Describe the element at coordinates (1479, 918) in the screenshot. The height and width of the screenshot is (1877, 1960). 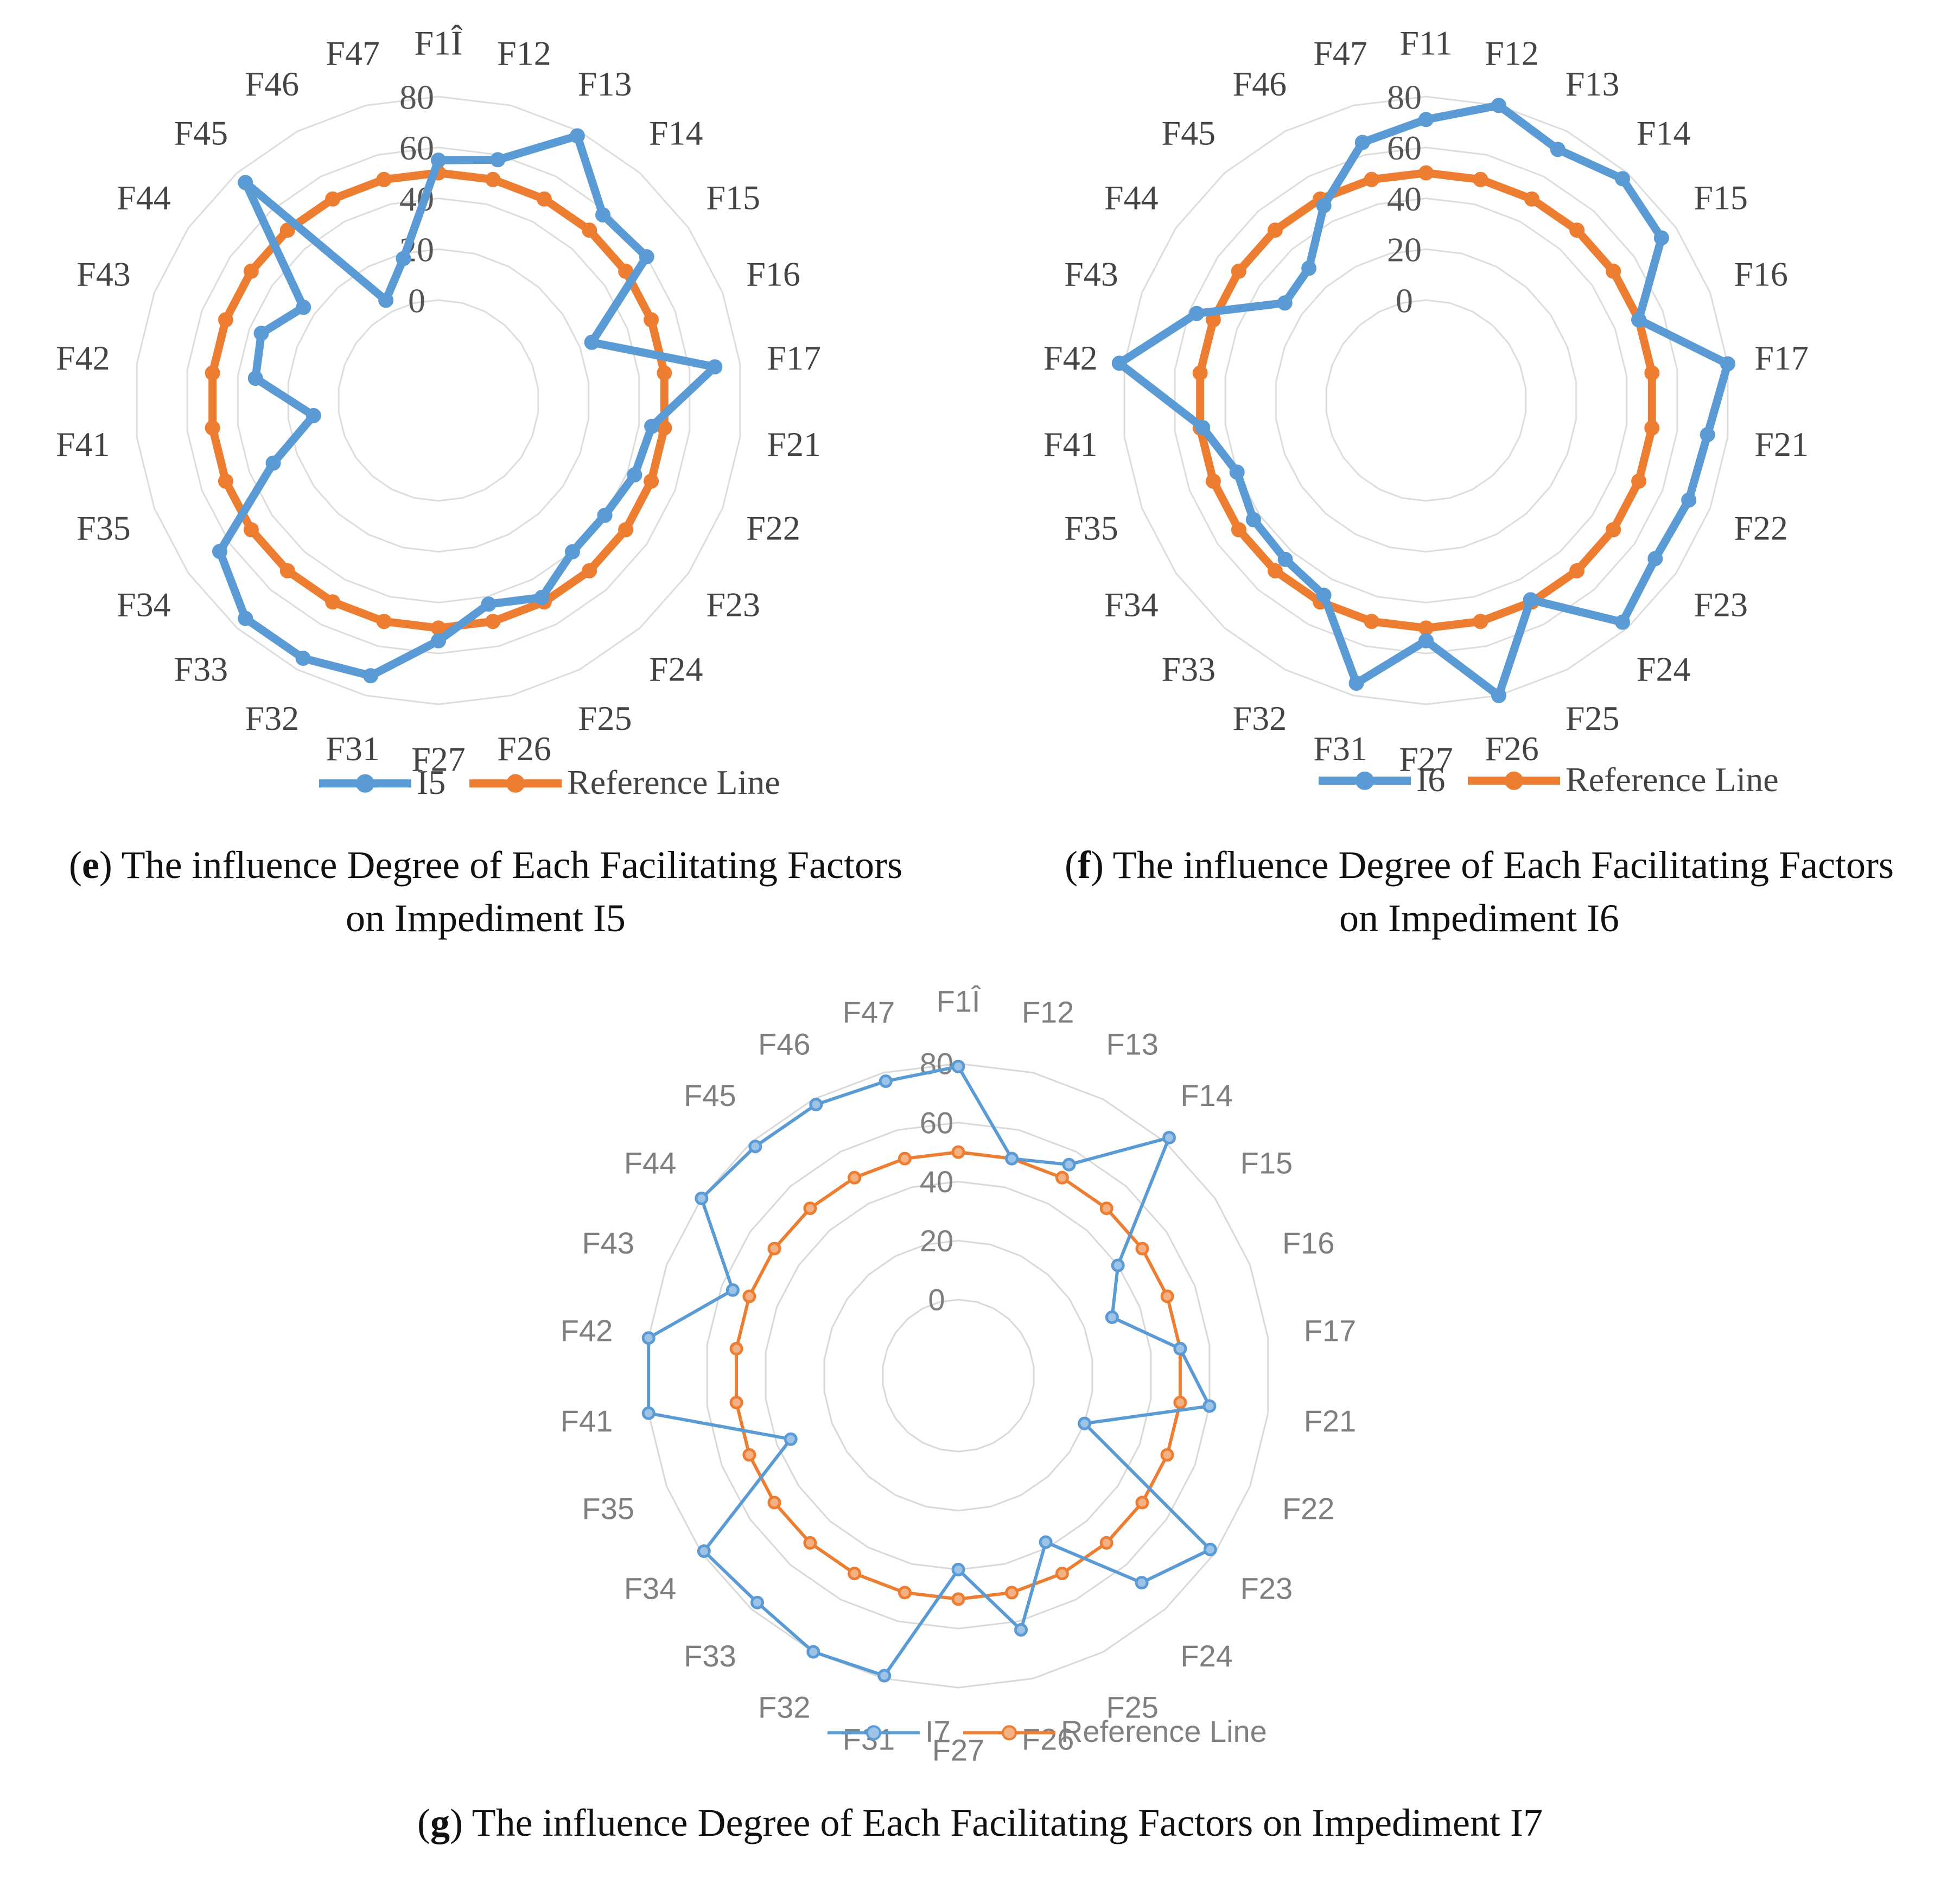
I see `caption-f-line2: on Impediment I6` at that location.